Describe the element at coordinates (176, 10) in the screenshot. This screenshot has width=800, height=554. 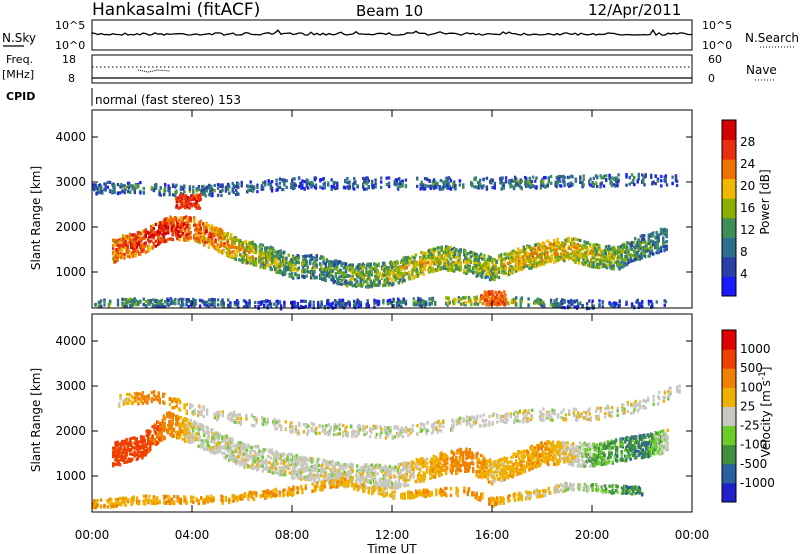
I see `station-title: Hankasalmi (fitACF)` at that location.